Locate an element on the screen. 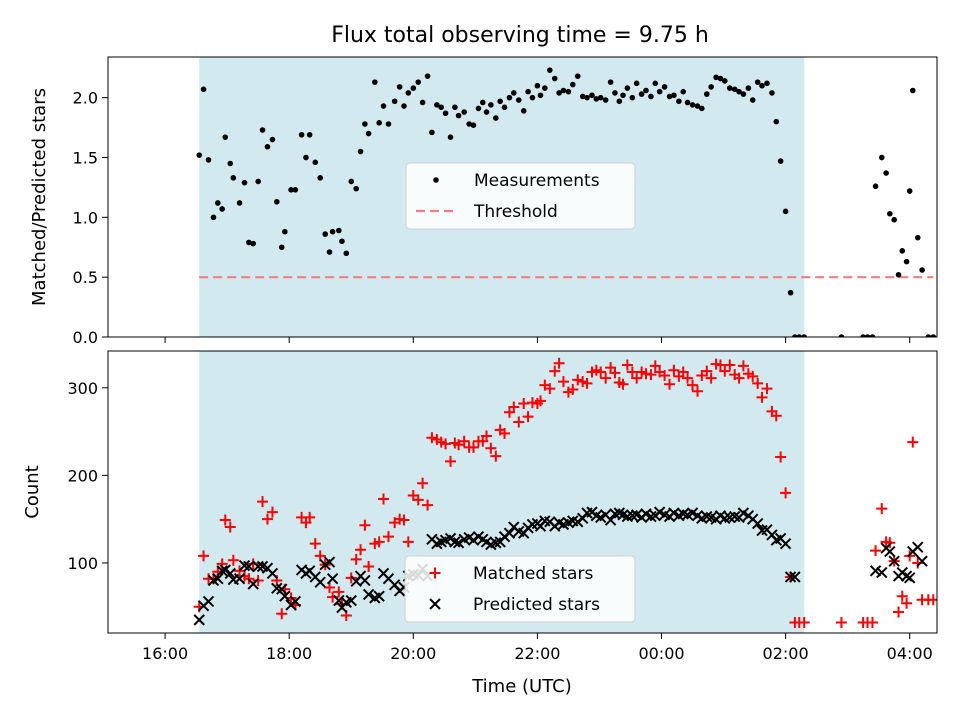 Image resolution: width=960 pixels, height=720 pixels. y-tick-label: 0.0 is located at coordinates (85, 337).